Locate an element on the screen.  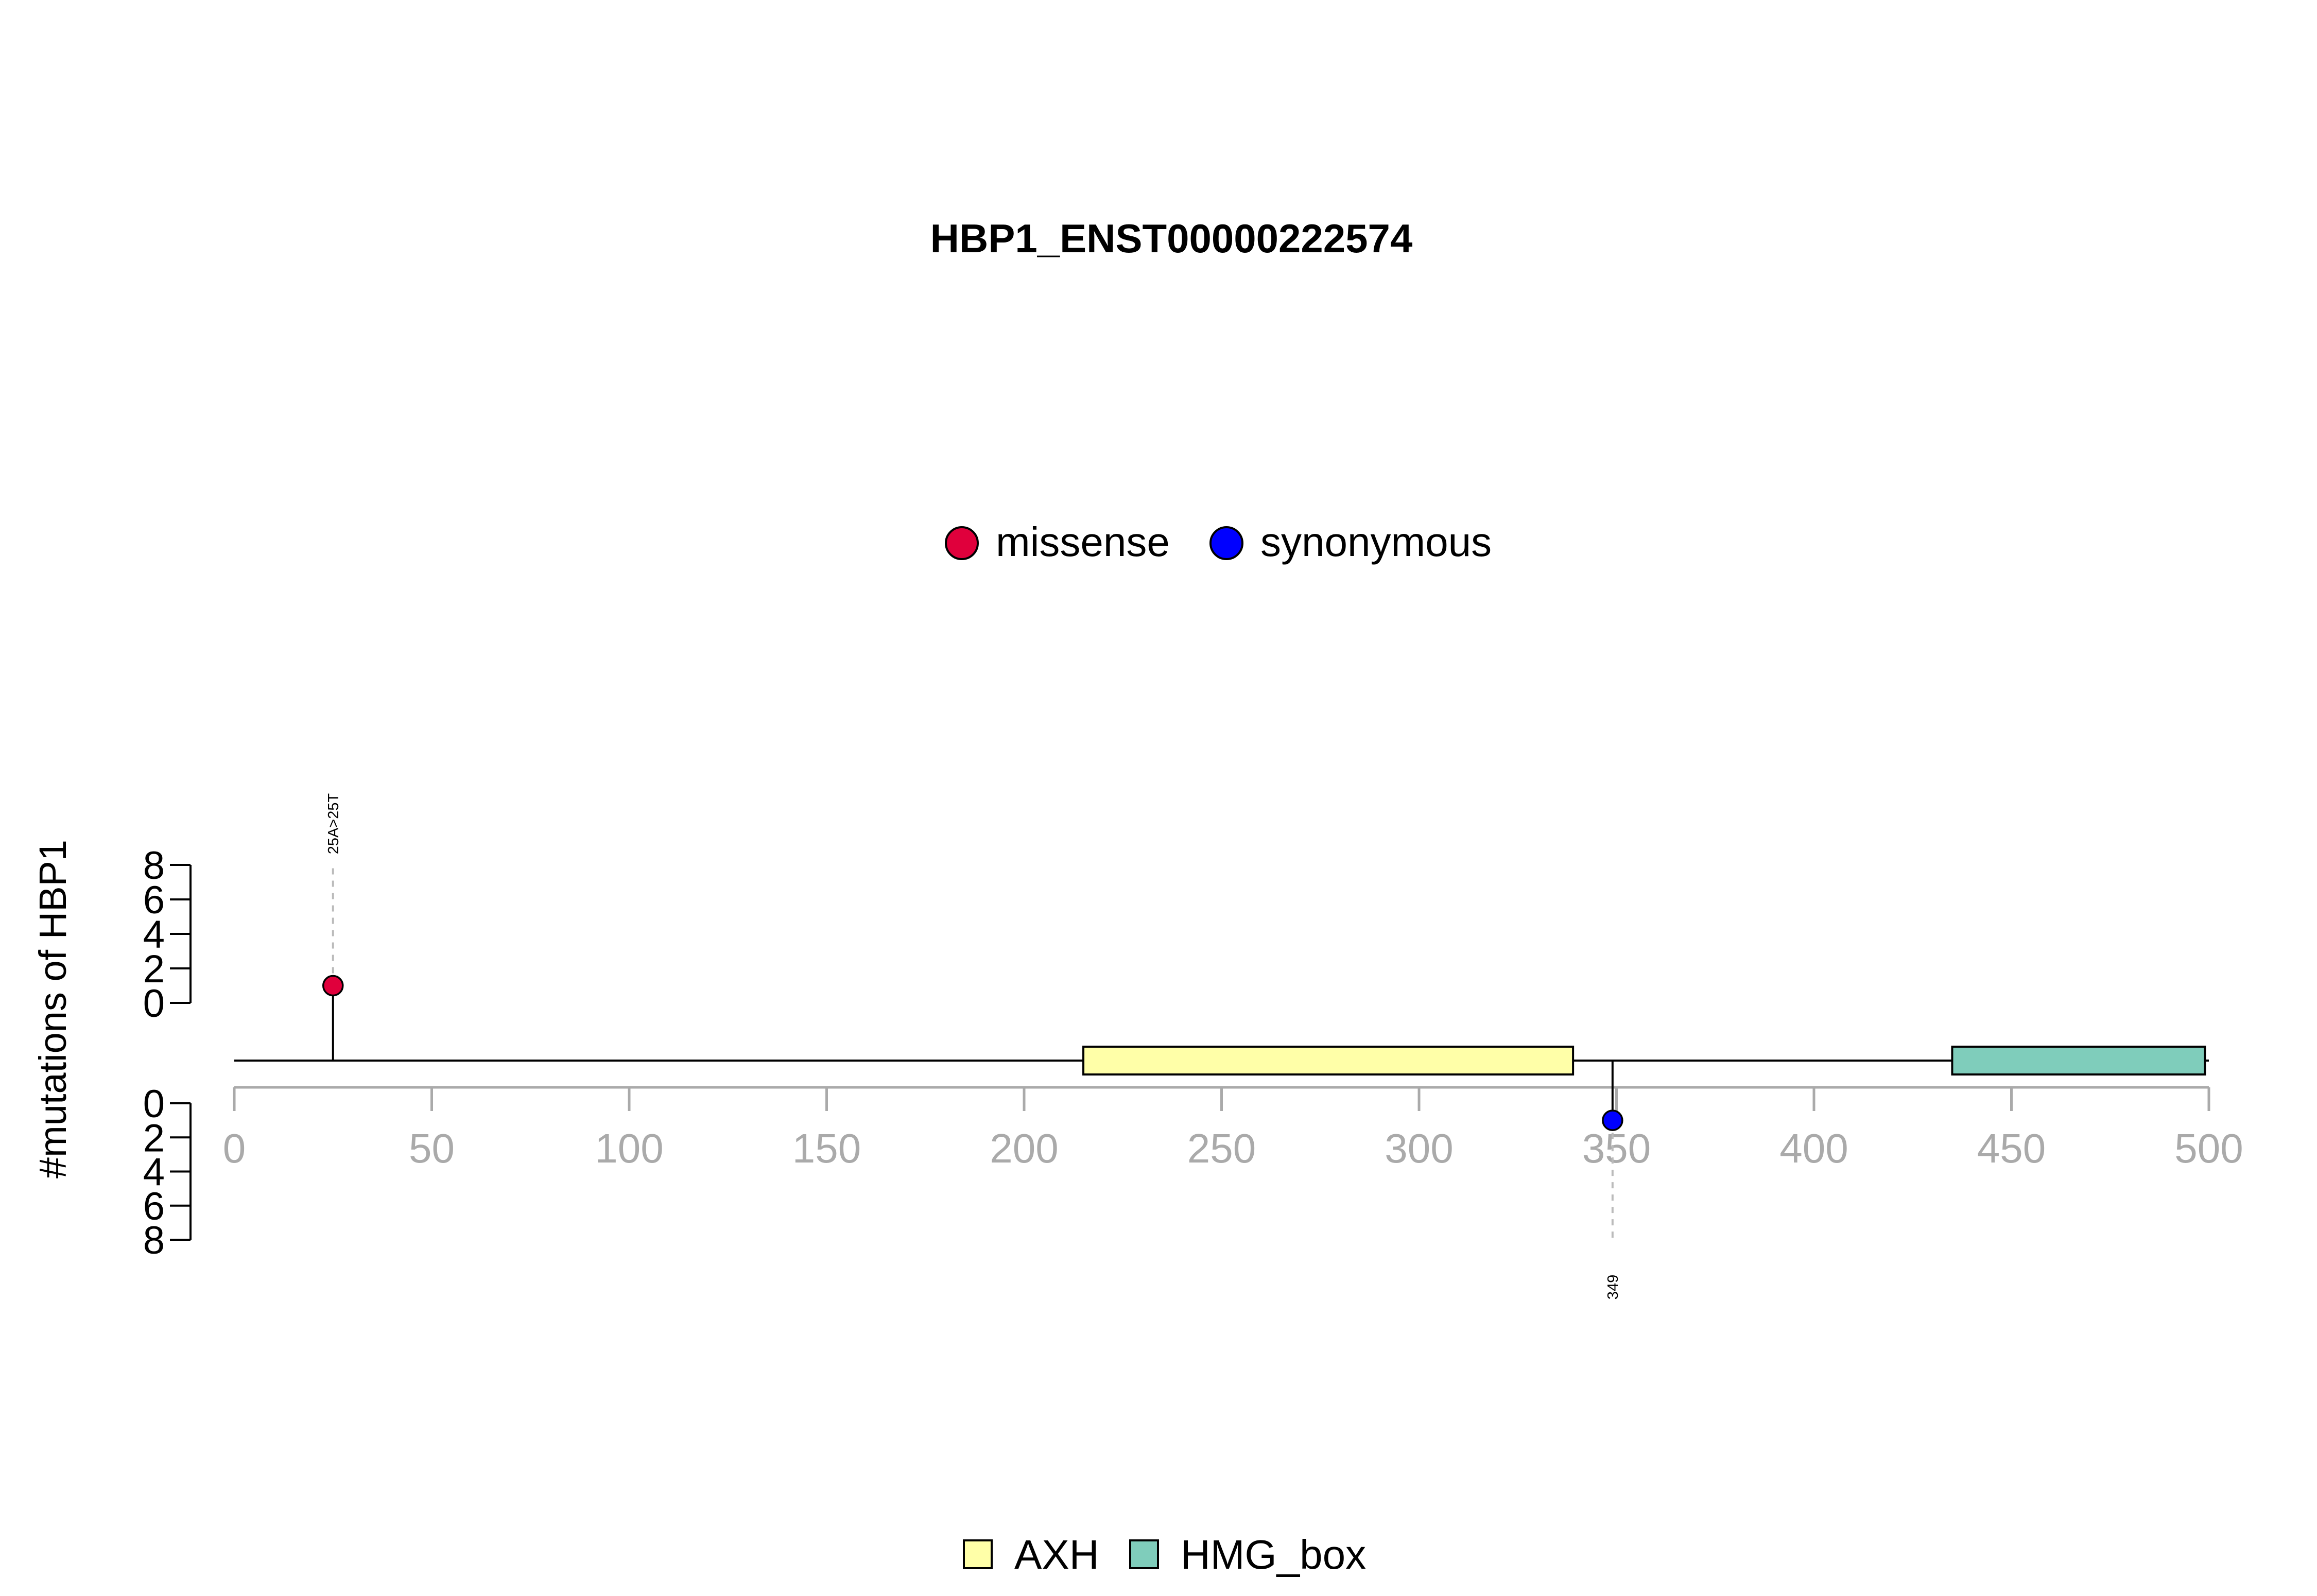
domain-legend-label-AXH: AXH is located at coordinates (1056, 1554).